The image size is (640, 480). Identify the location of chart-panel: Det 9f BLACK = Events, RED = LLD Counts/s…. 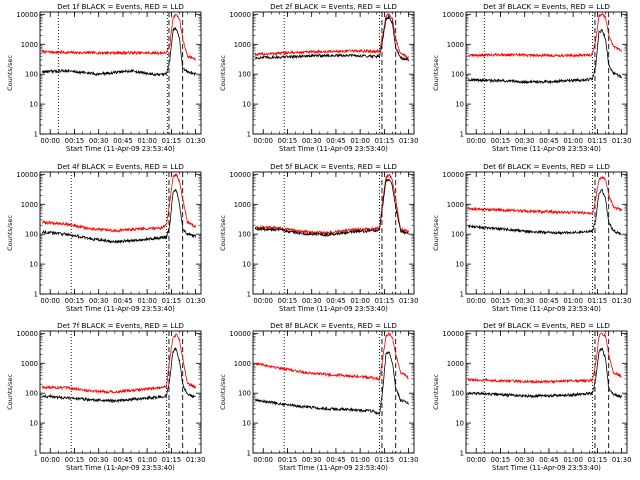
(531, 396).